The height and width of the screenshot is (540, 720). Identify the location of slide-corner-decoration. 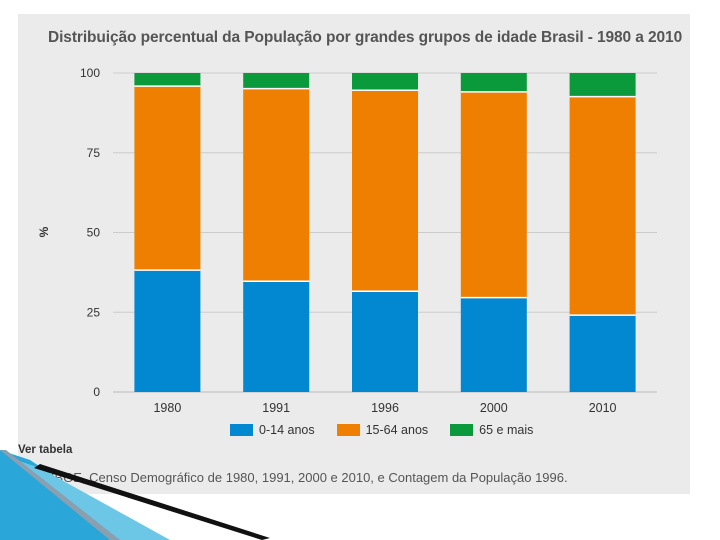
(135, 495).